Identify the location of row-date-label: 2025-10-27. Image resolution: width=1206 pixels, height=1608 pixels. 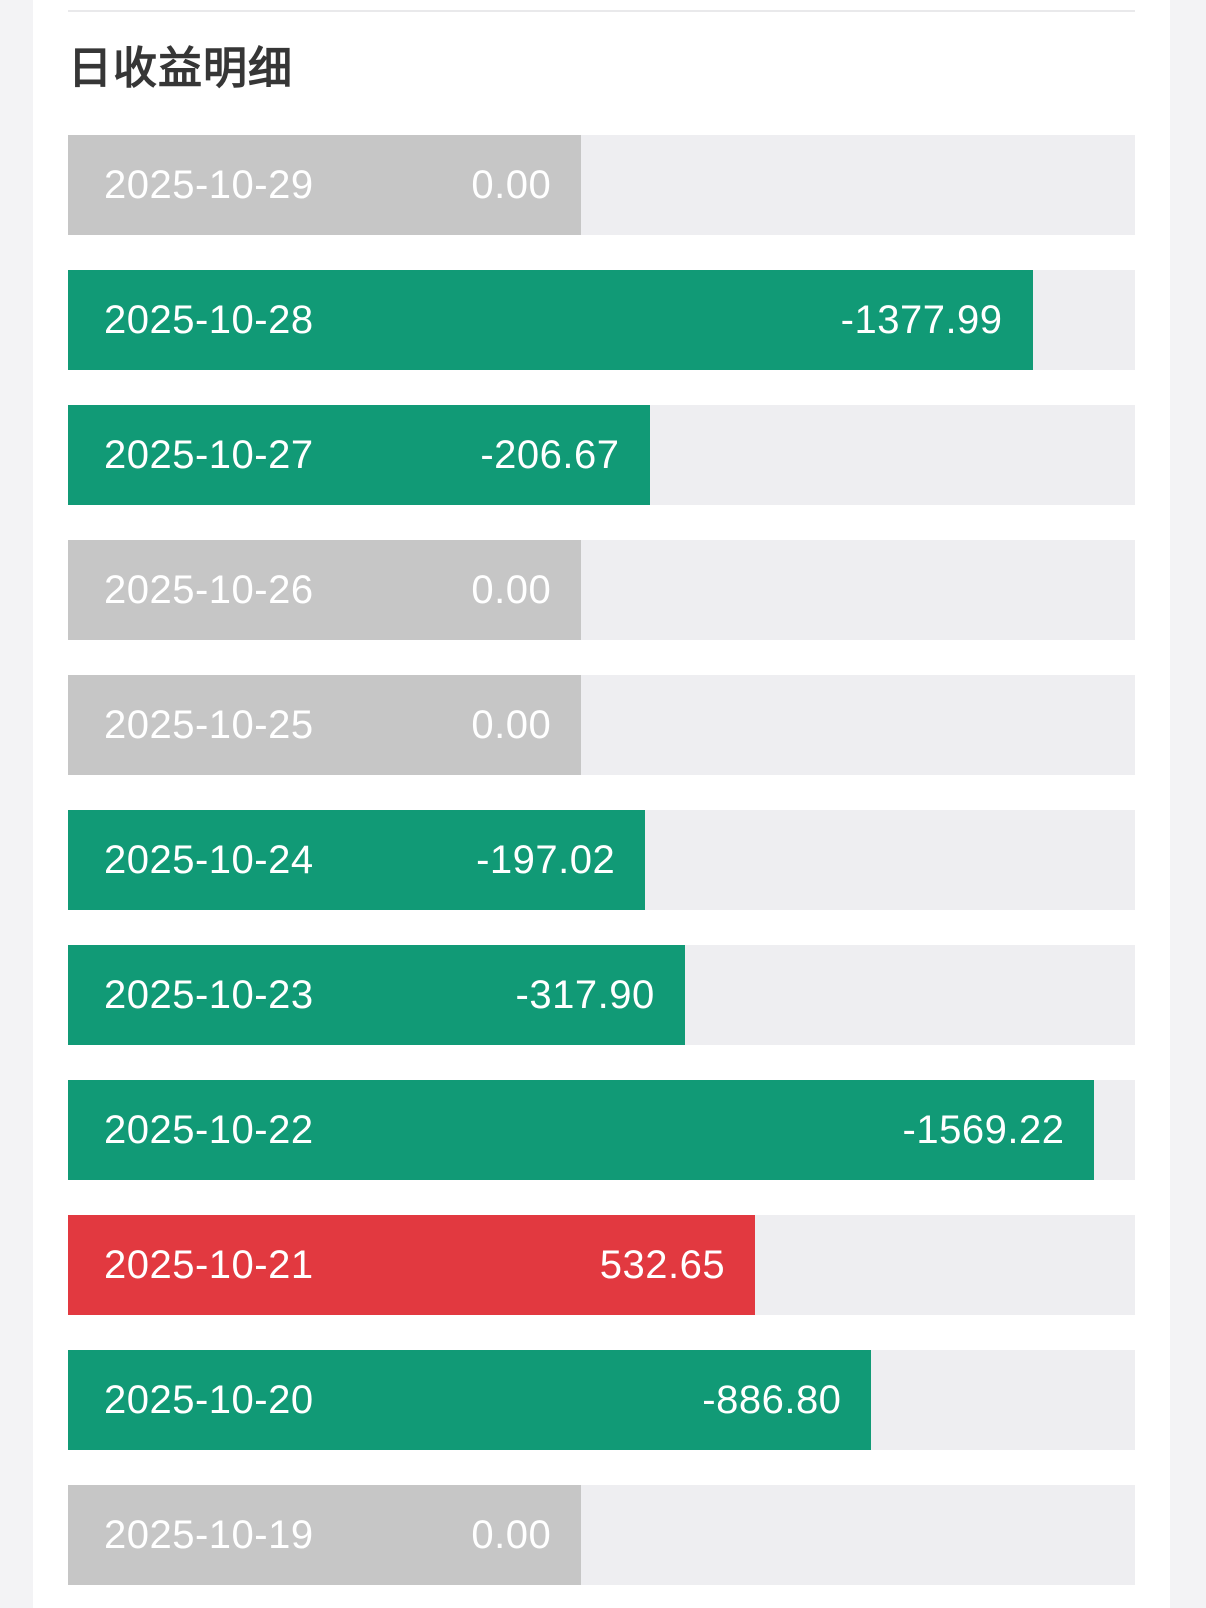
(209, 454).